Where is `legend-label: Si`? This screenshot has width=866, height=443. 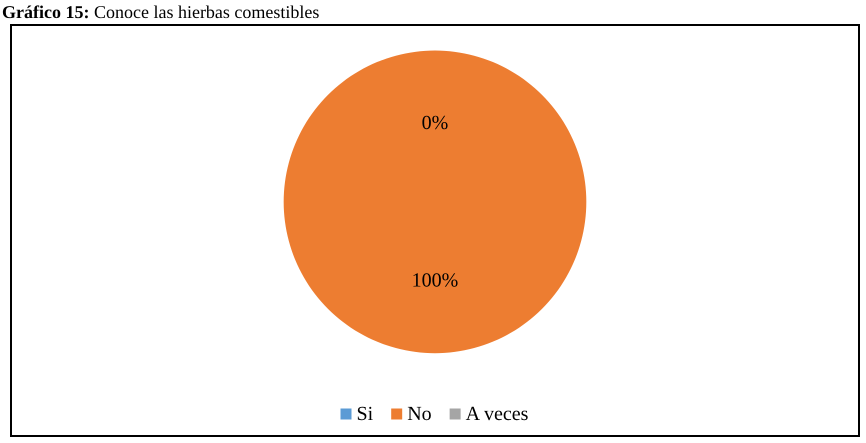
legend-label: Si is located at coordinates (365, 414).